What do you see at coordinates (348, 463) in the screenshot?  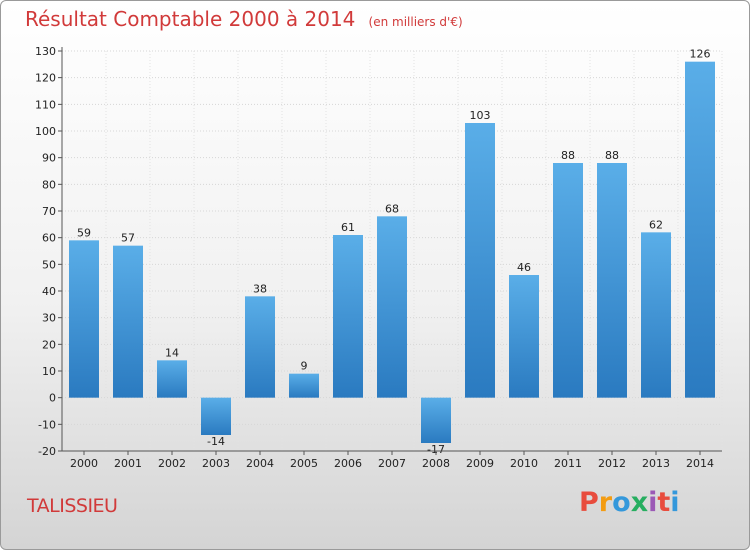 I see `x-tick-label-2006: 2006` at bounding box center [348, 463].